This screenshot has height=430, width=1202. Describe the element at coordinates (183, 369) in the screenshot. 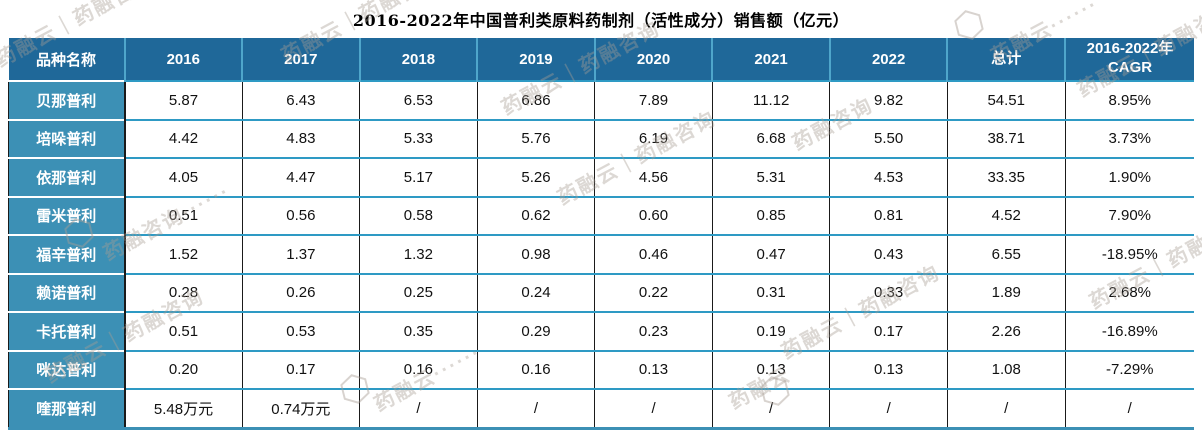

I see `data-cell: 0.20` at that location.